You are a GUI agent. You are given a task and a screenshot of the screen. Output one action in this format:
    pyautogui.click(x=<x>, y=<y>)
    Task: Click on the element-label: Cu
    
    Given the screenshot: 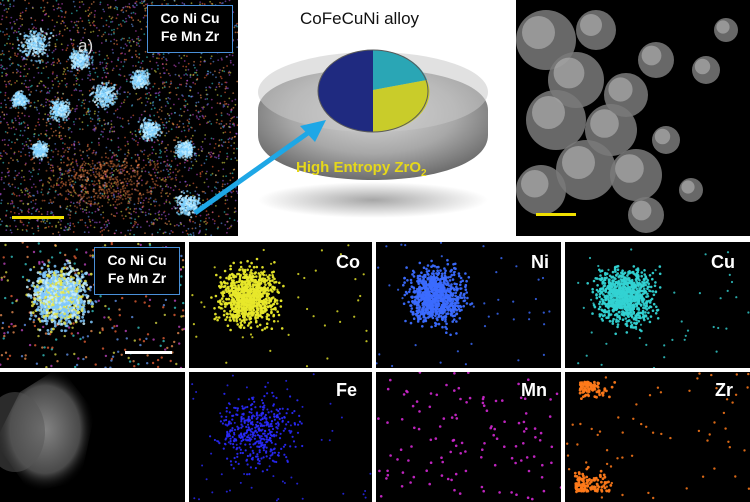 What is the action you would take?
    pyautogui.click(x=723, y=262)
    